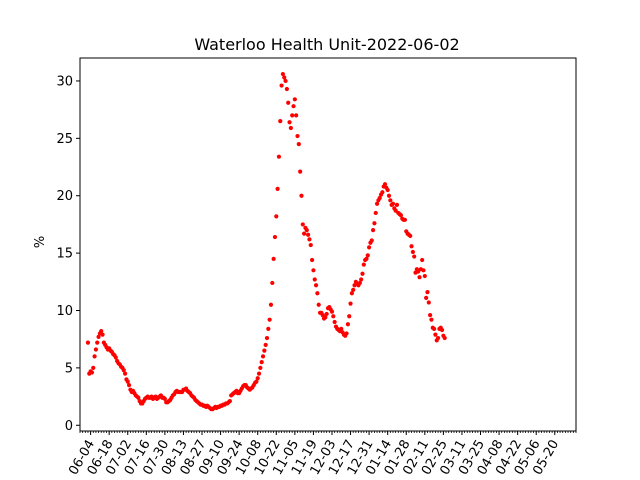 This screenshot has width=640, height=480. I want to click on y-tick-label: 0, so click(69, 426).